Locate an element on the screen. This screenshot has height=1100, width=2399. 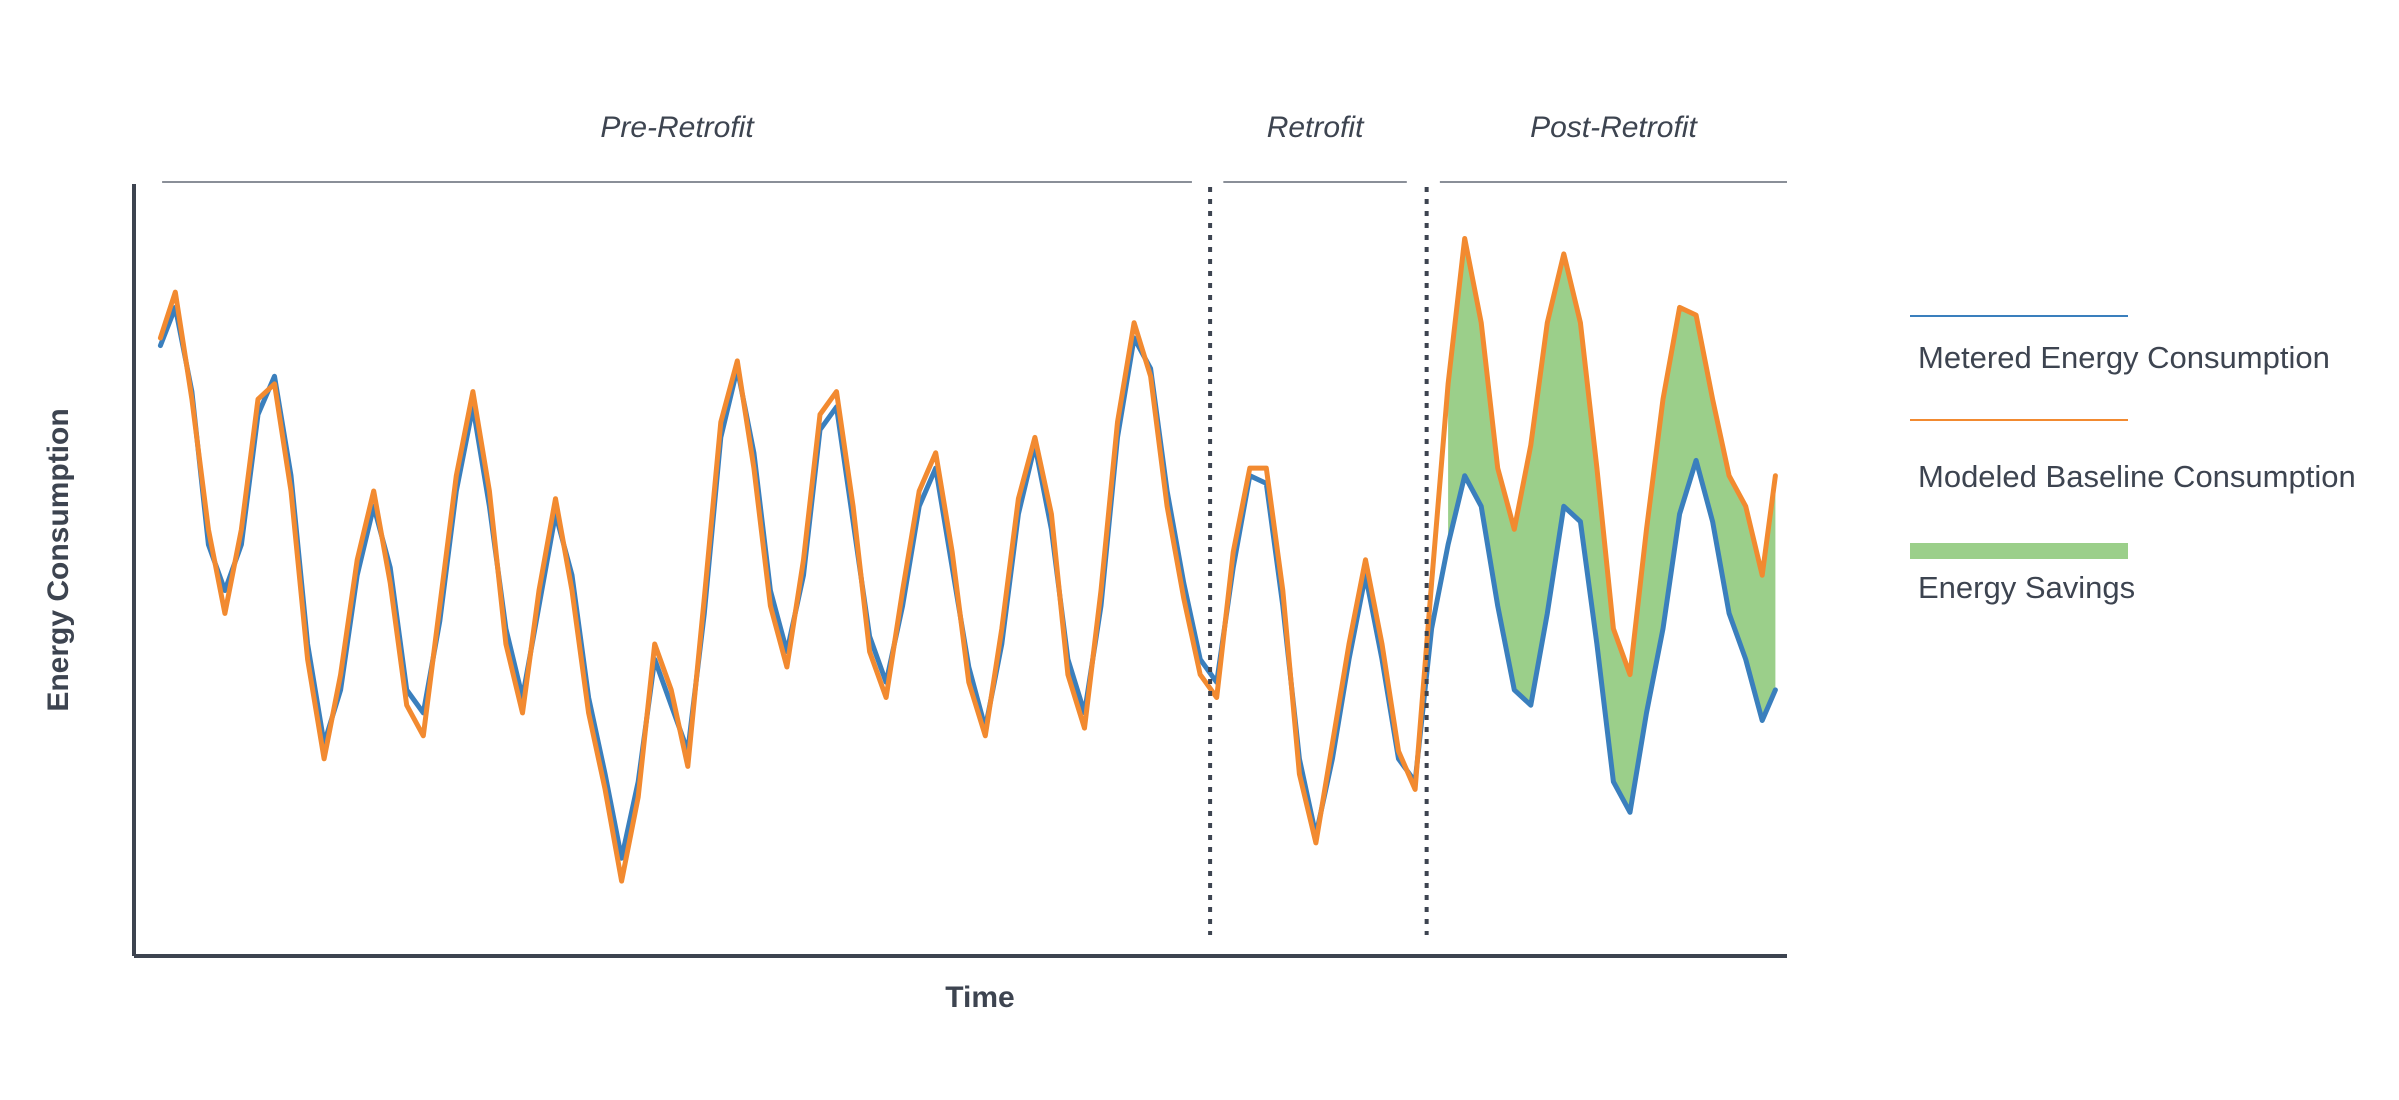
phase-labels-layer: Pre-Retrofit Retrofit Post-Retrofit is located at coordinates (974, 147).